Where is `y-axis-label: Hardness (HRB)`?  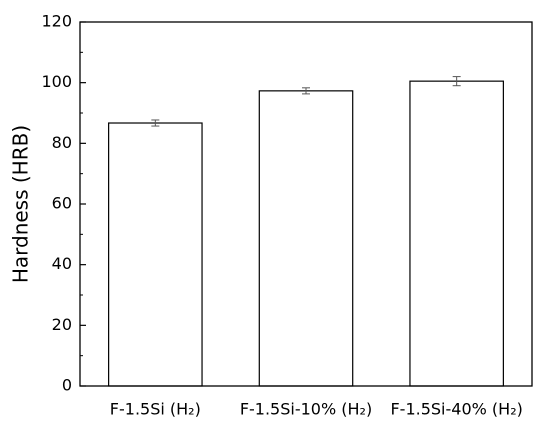
y-axis-label: Hardness (HRB) is located at coordinates (21, 204).